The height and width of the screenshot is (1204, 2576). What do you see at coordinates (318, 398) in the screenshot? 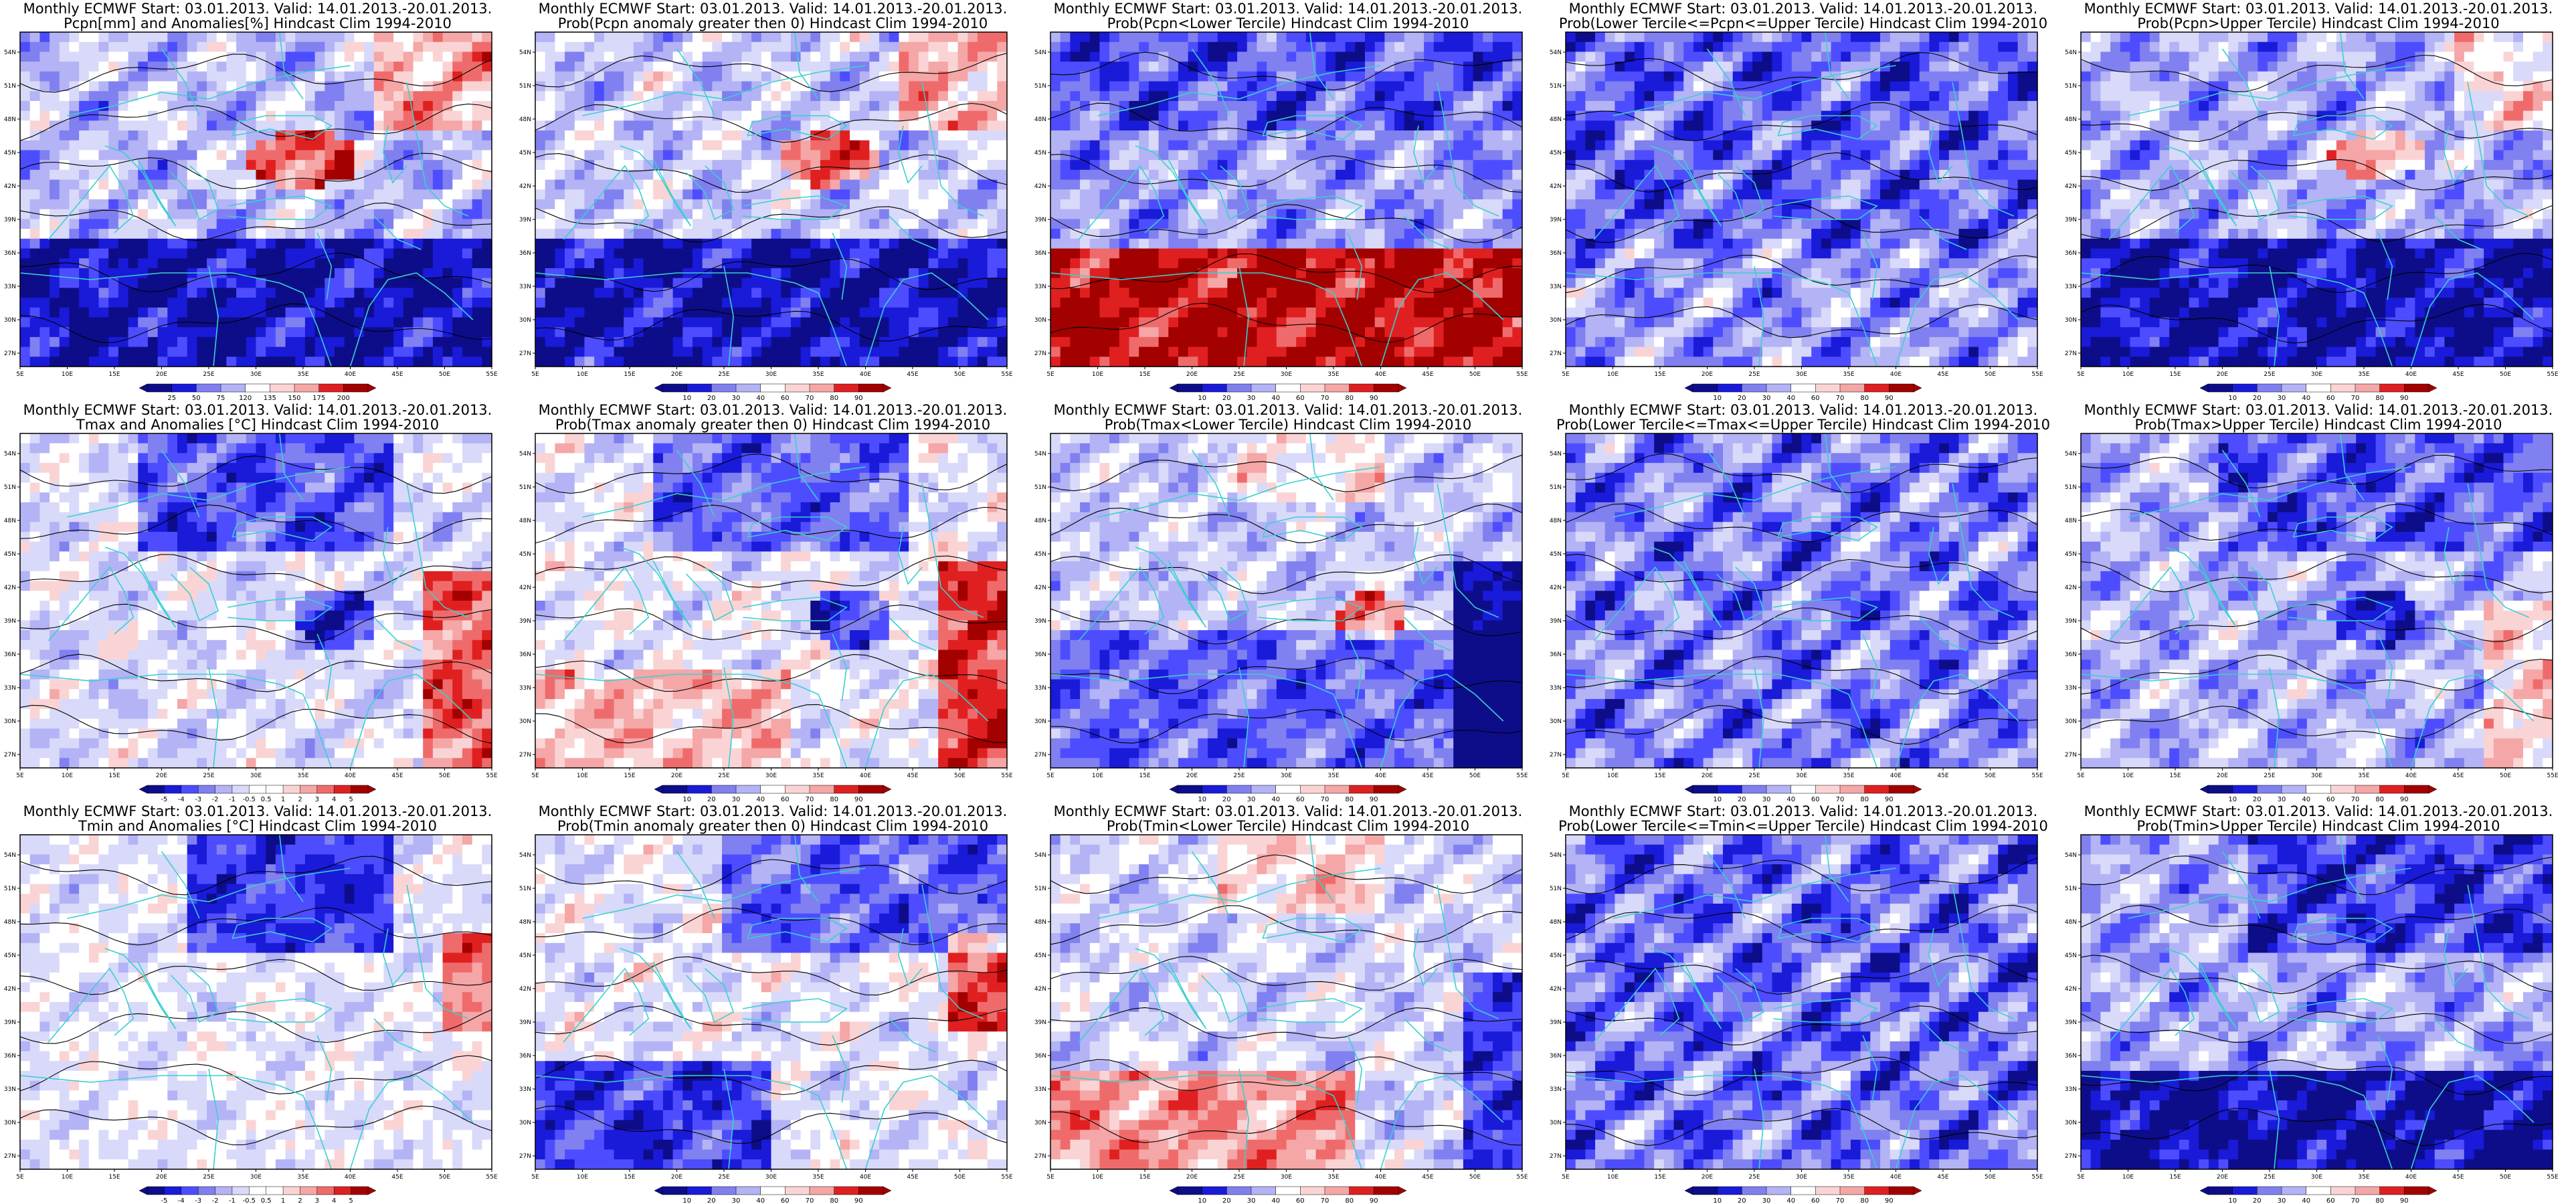
I see `colorbar-label: 175` at bounding box center [318, 398].